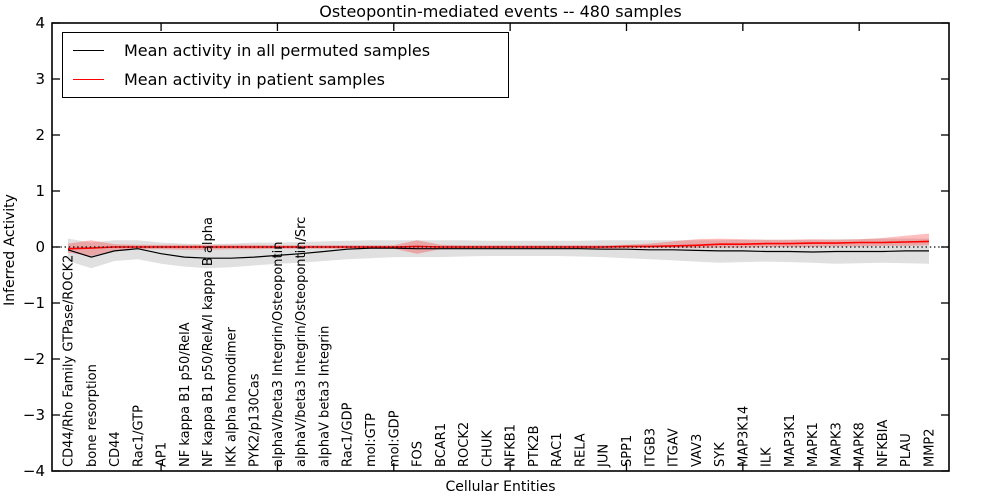 The height and width of the screenshot is (500, 1000). What do you see at coordinates (138, 436) in the screenshot?
I see `x-tick-label: Rac1/GTP` at bounding box center [138, 436].